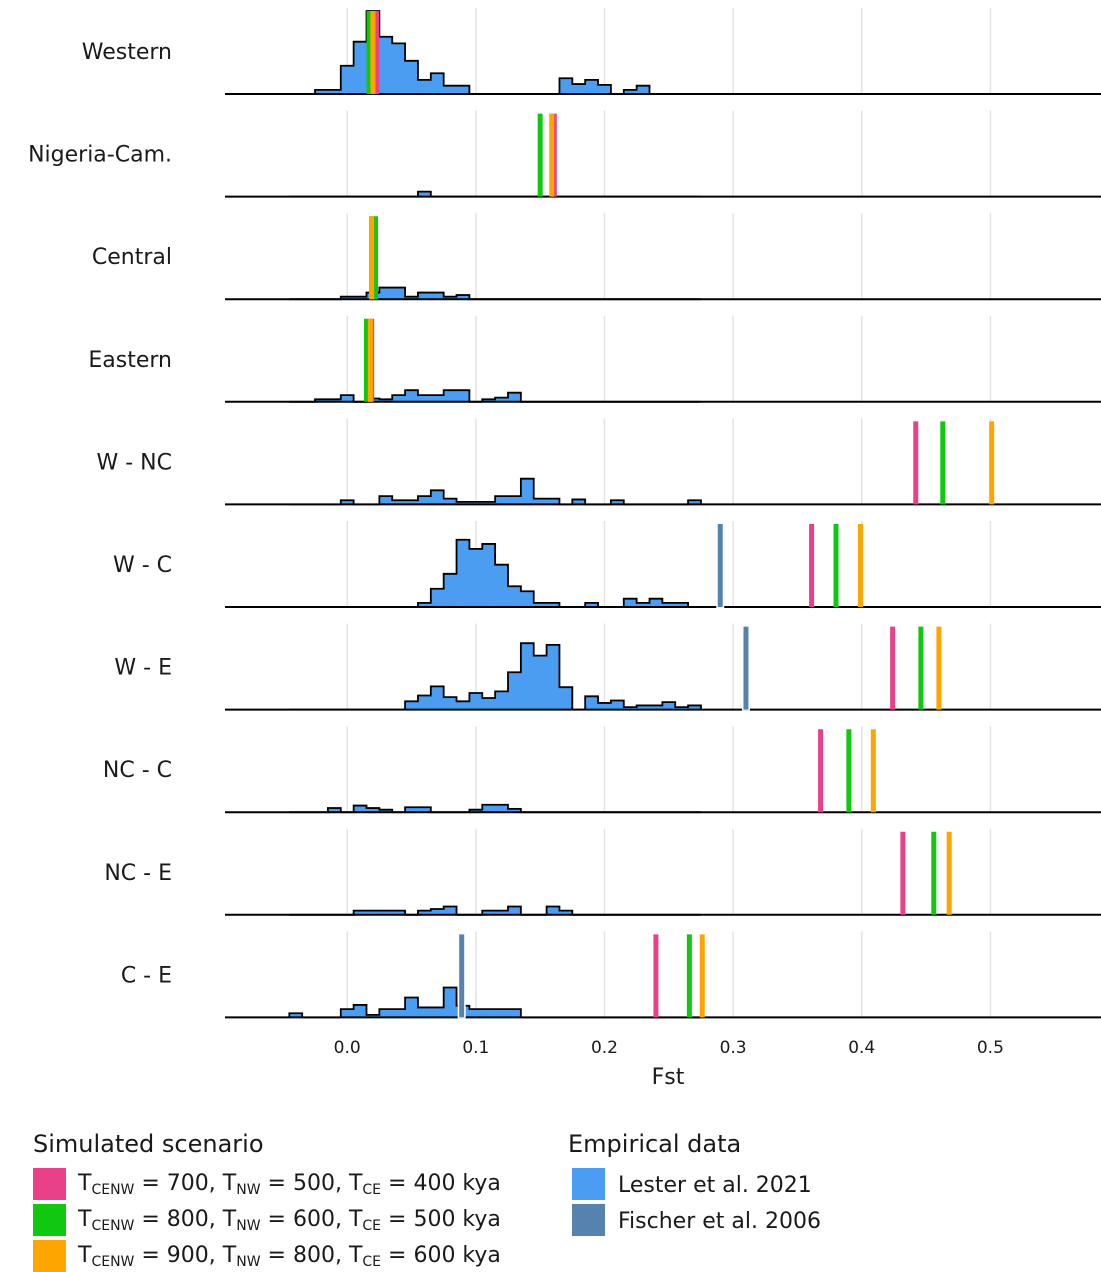 This screenshot has width=1101, height=1272. What do you see at coordinates (132, 257) in the screenshot?
I see `row-label: Central` at bounding box center [132, 257].